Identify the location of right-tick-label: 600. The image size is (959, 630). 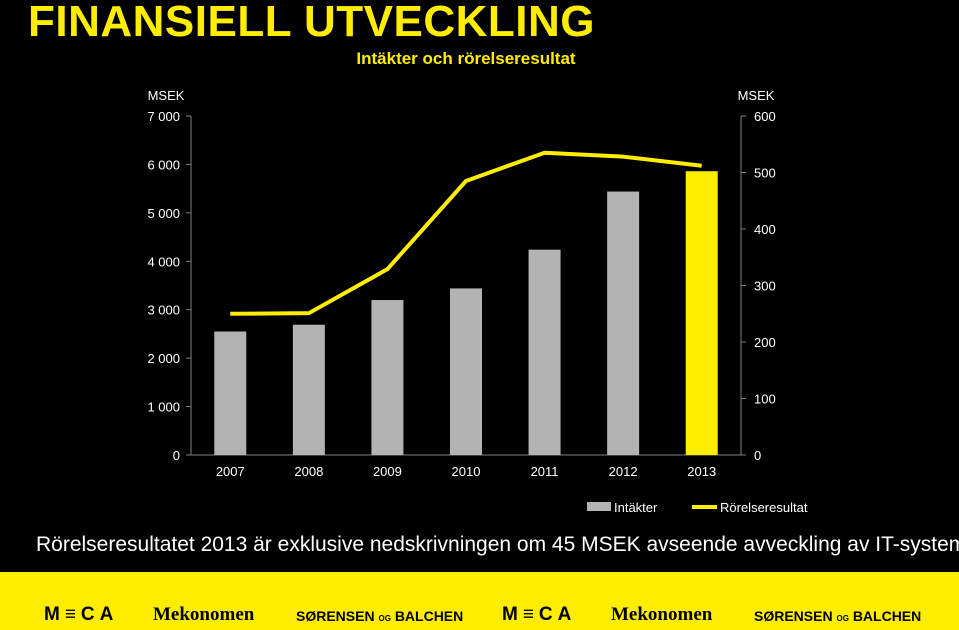
(765, 116).